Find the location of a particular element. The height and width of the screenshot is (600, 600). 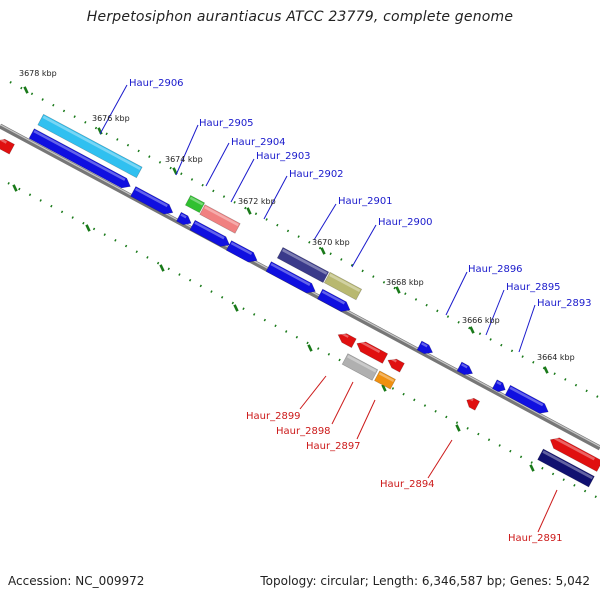

cds-2897-domain is located at coordinates (385, 380).